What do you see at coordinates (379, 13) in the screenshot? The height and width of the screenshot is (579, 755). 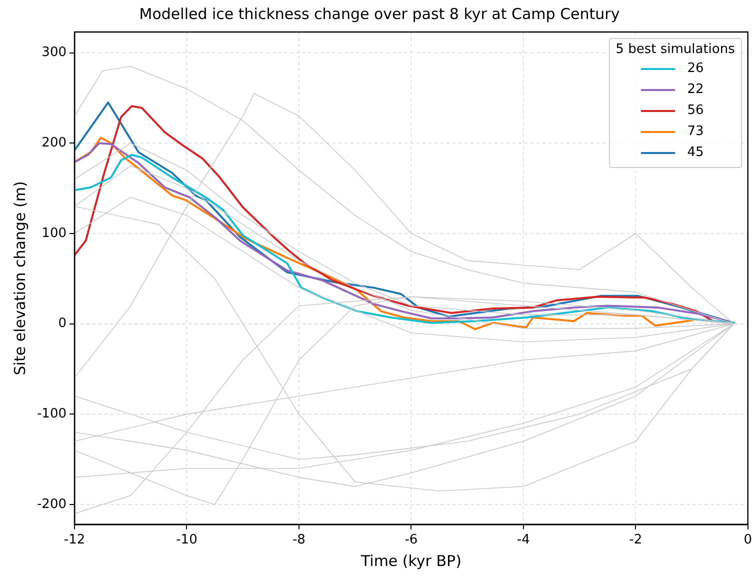 I see `chart-title: Modelled ice thickness change over past 8 kyr at Camp Century` at bounding box center [379, 13].